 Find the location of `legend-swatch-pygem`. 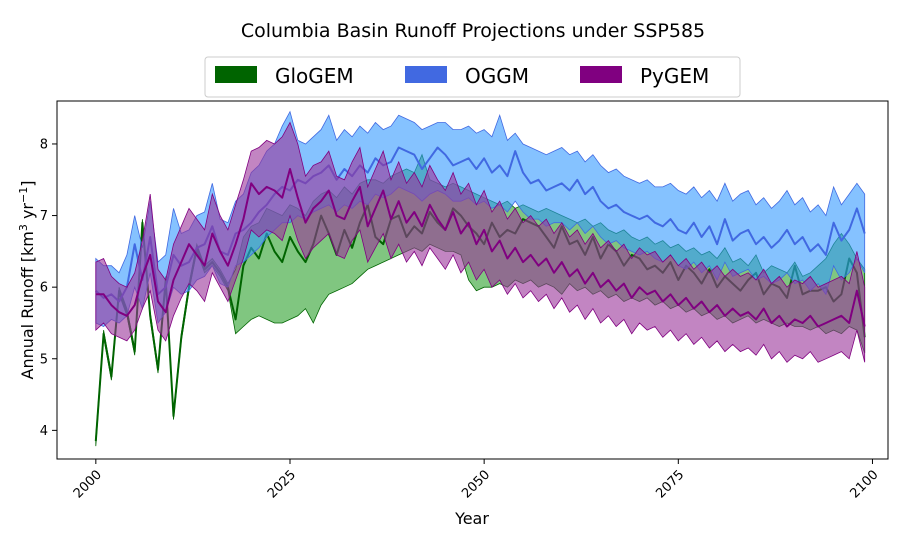

legend-swatch-pygem is located at coordinates (601, 74).